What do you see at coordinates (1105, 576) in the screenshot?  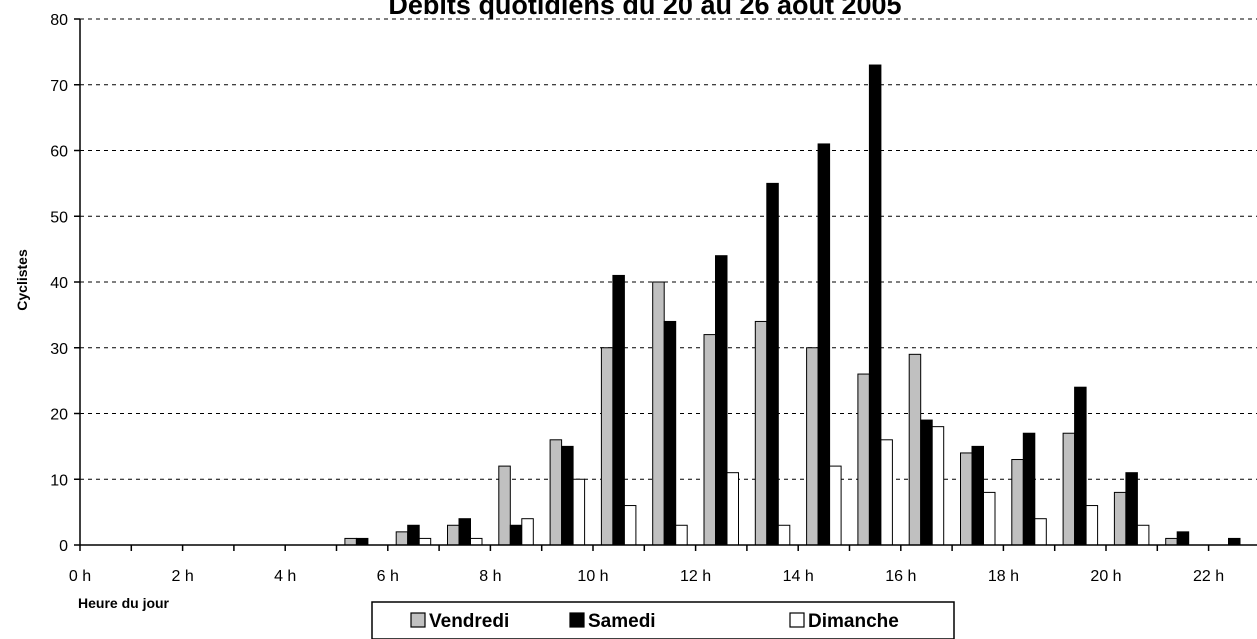 I see `x-tick-label: 20 h` at bounding box center [1105, 576].